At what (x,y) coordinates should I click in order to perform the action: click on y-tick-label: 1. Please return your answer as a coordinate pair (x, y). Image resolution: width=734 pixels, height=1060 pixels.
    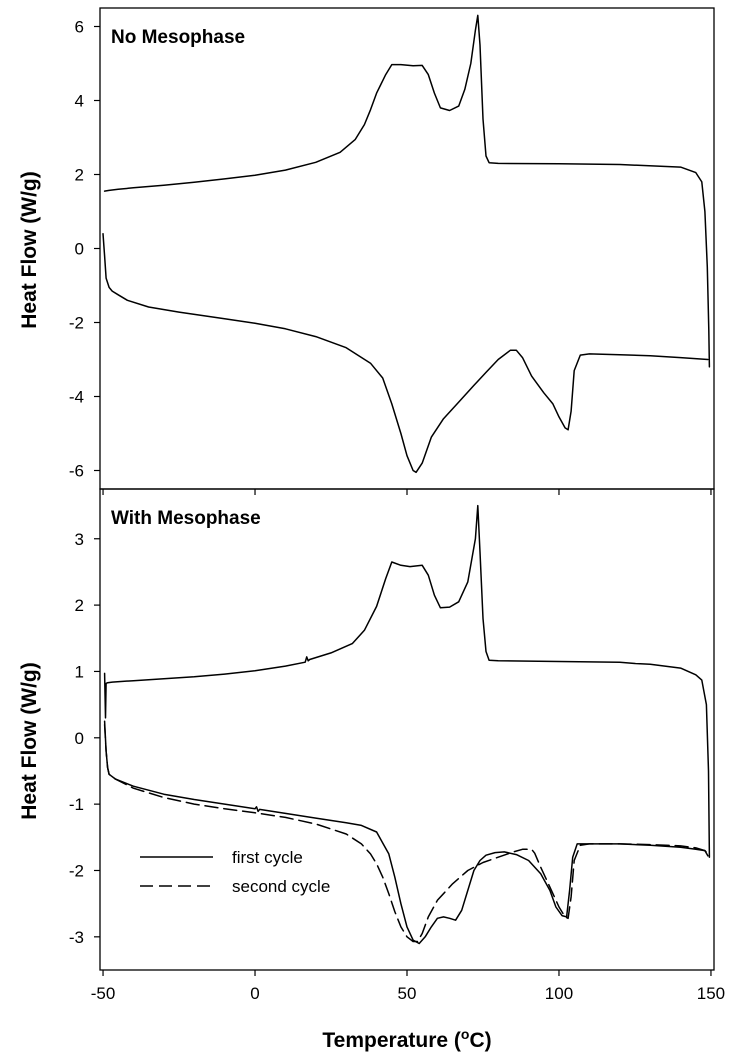
    Looking at the image, I should click on (79, 671).